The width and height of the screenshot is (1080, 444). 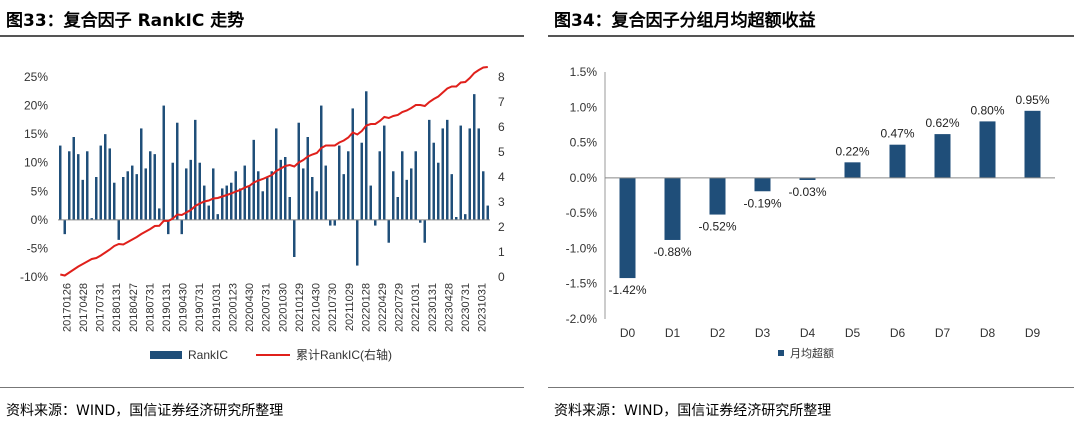 I want to click on y-tick-label: -1.0%, so click(x=582, y=248).